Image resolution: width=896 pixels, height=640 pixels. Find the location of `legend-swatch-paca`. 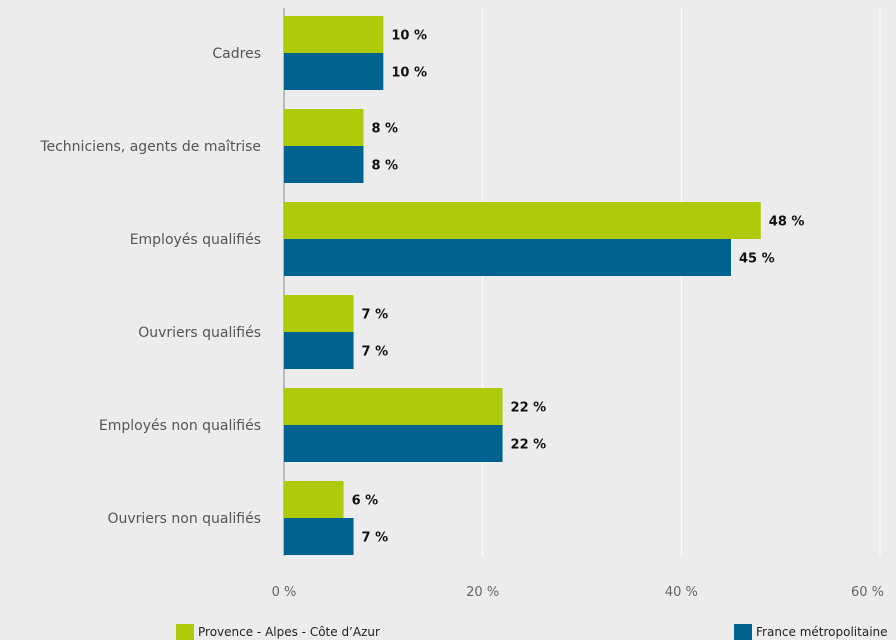

legend-swatch-paca is located at coordinates (185, 632).